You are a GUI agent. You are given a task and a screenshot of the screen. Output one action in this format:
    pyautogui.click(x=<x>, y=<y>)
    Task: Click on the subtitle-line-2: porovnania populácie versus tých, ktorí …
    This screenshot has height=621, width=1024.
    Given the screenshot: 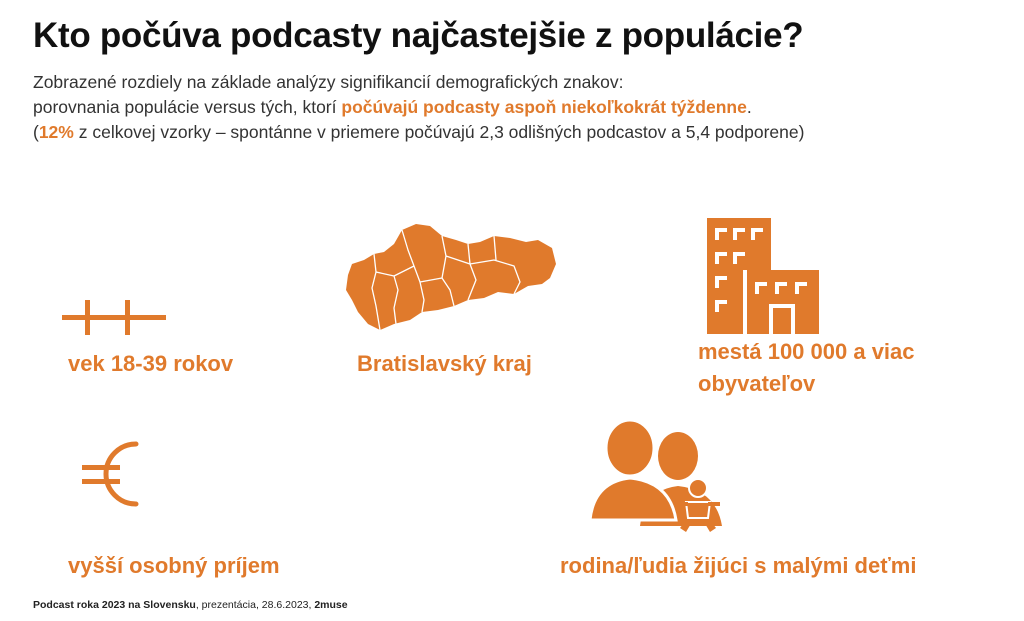 What is the action you would take?
    pyautogui.click(x=392, y=107)
    